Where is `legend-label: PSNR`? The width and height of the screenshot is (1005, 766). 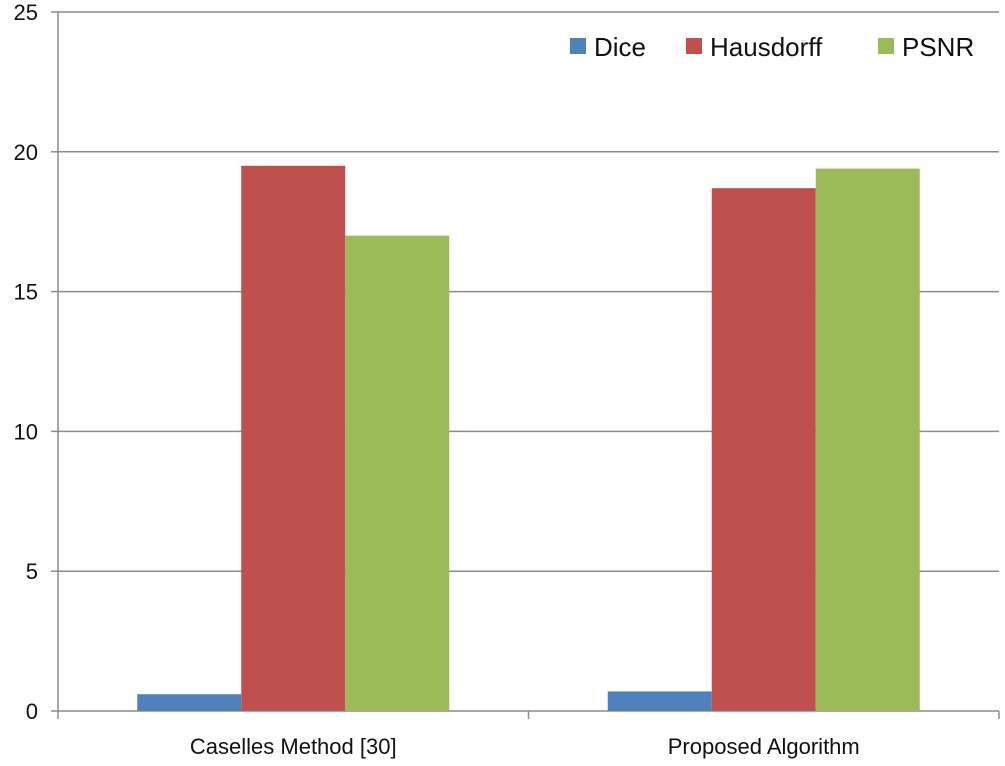
legend-label: PSNR is located at coordinates (938, 47).